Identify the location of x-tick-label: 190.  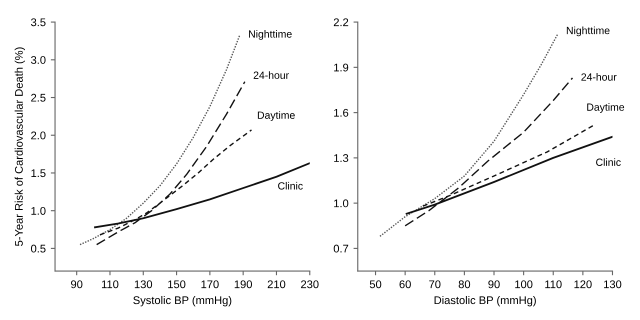
(243, 284).